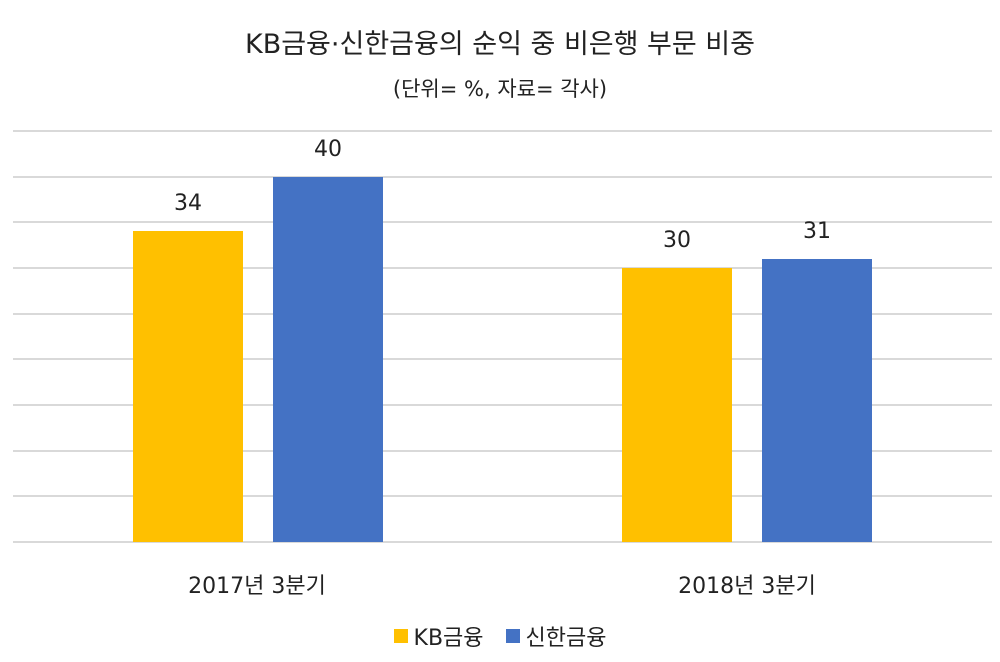  Describe the element at coordinates (500, 89) in the screenshot. I see `chart-subtitle: (단위= %, 자료= 각사)` at that location.